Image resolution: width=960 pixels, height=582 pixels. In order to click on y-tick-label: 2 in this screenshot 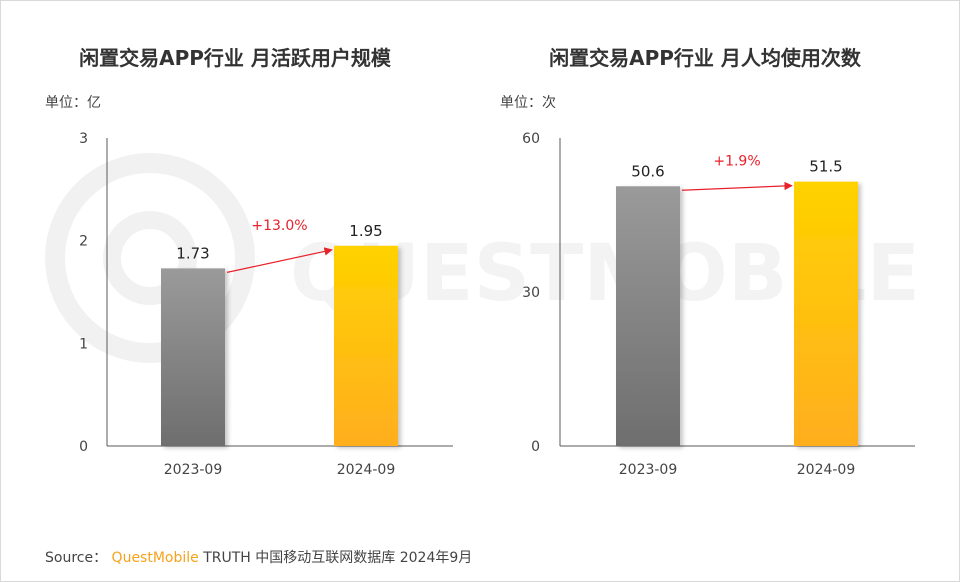, I will do `click(83, 242)`.